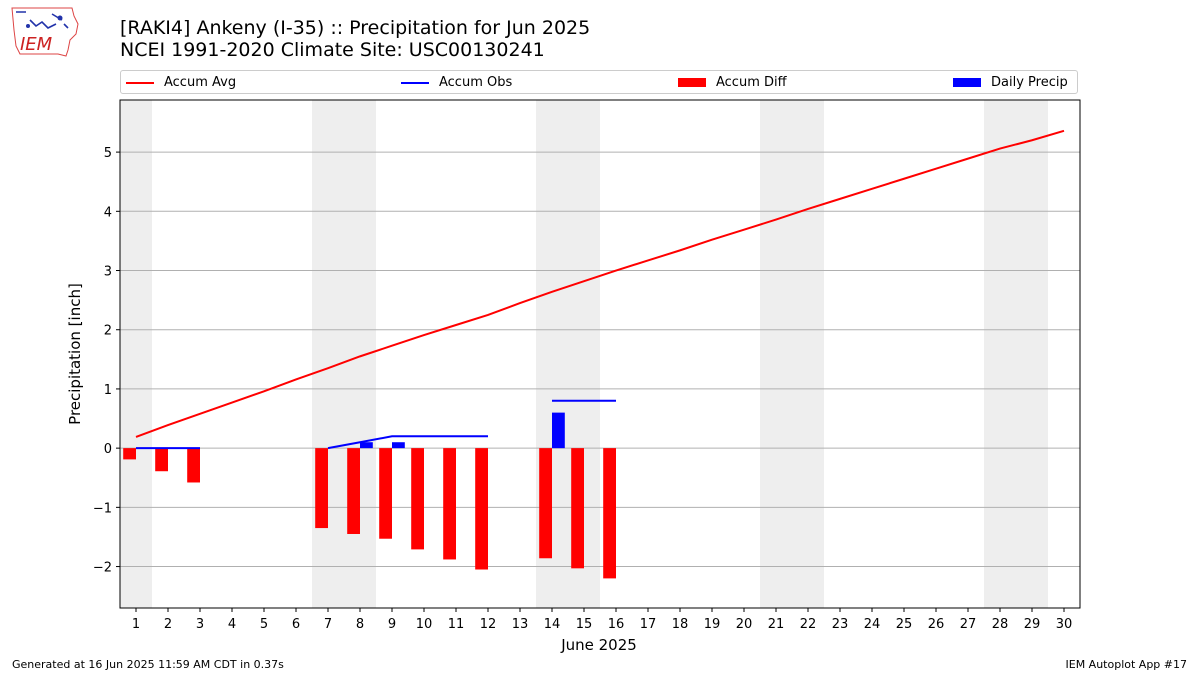 The height and width of the screenshot is (675, 1200). Describe the element at coordinates (598, 645) in the screenshot. I see `x-axis-label: June 2025` at that location.